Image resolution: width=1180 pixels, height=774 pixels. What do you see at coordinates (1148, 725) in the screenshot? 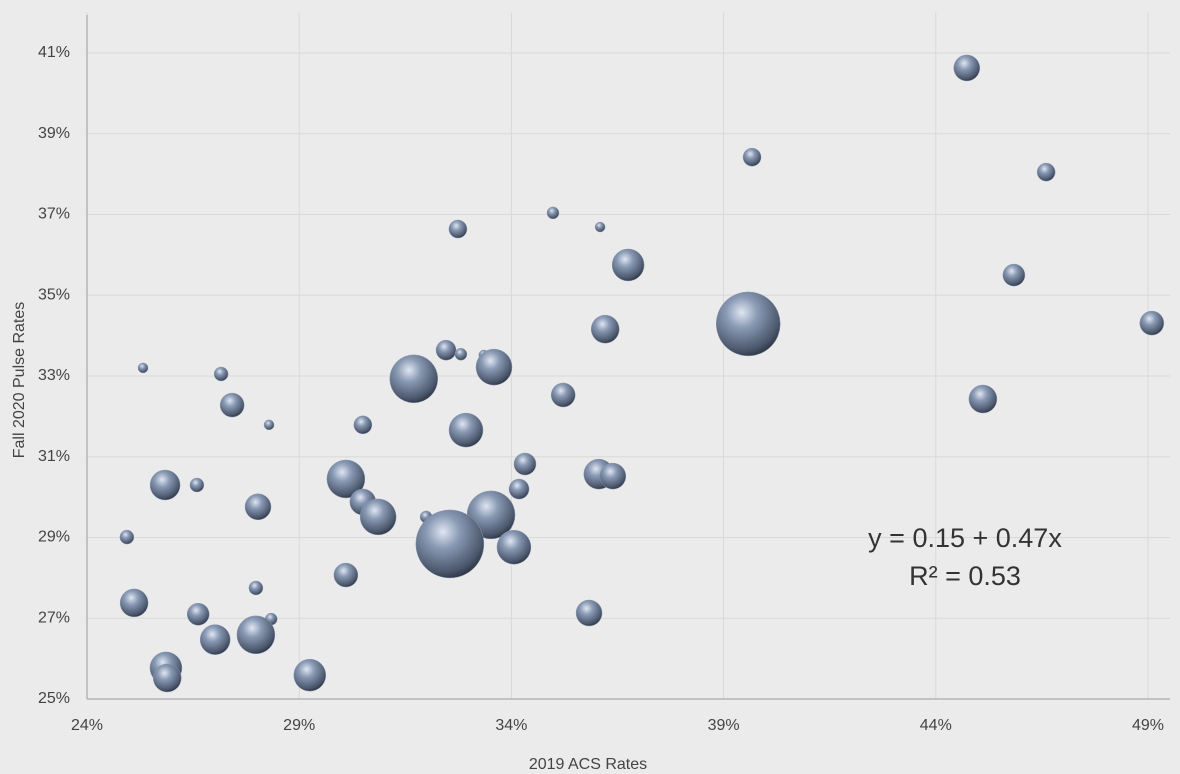
I see `x-tick-label: 49%` at bounding box center [1148, 725].